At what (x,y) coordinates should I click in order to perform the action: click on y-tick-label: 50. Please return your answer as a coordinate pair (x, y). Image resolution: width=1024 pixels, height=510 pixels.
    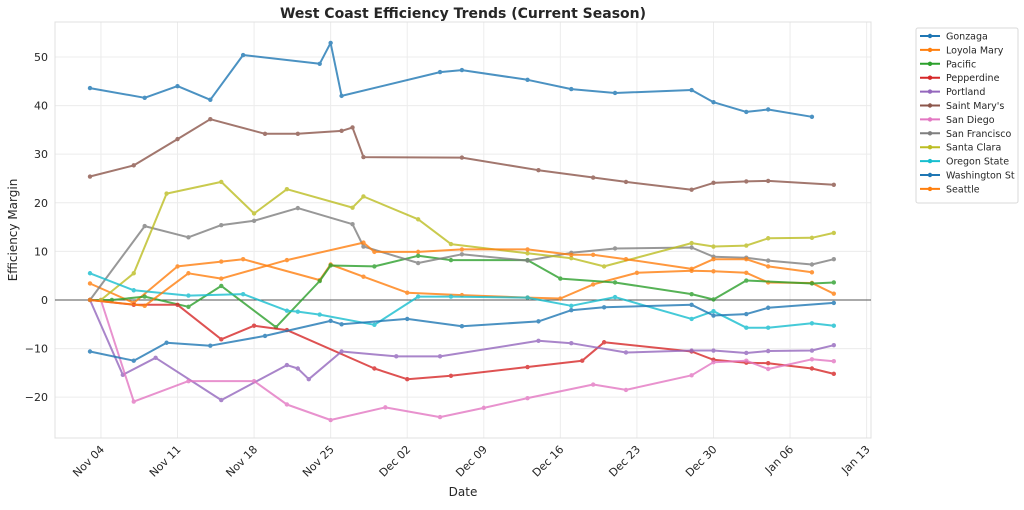
    Looking at the image, I should click on (41, 57).